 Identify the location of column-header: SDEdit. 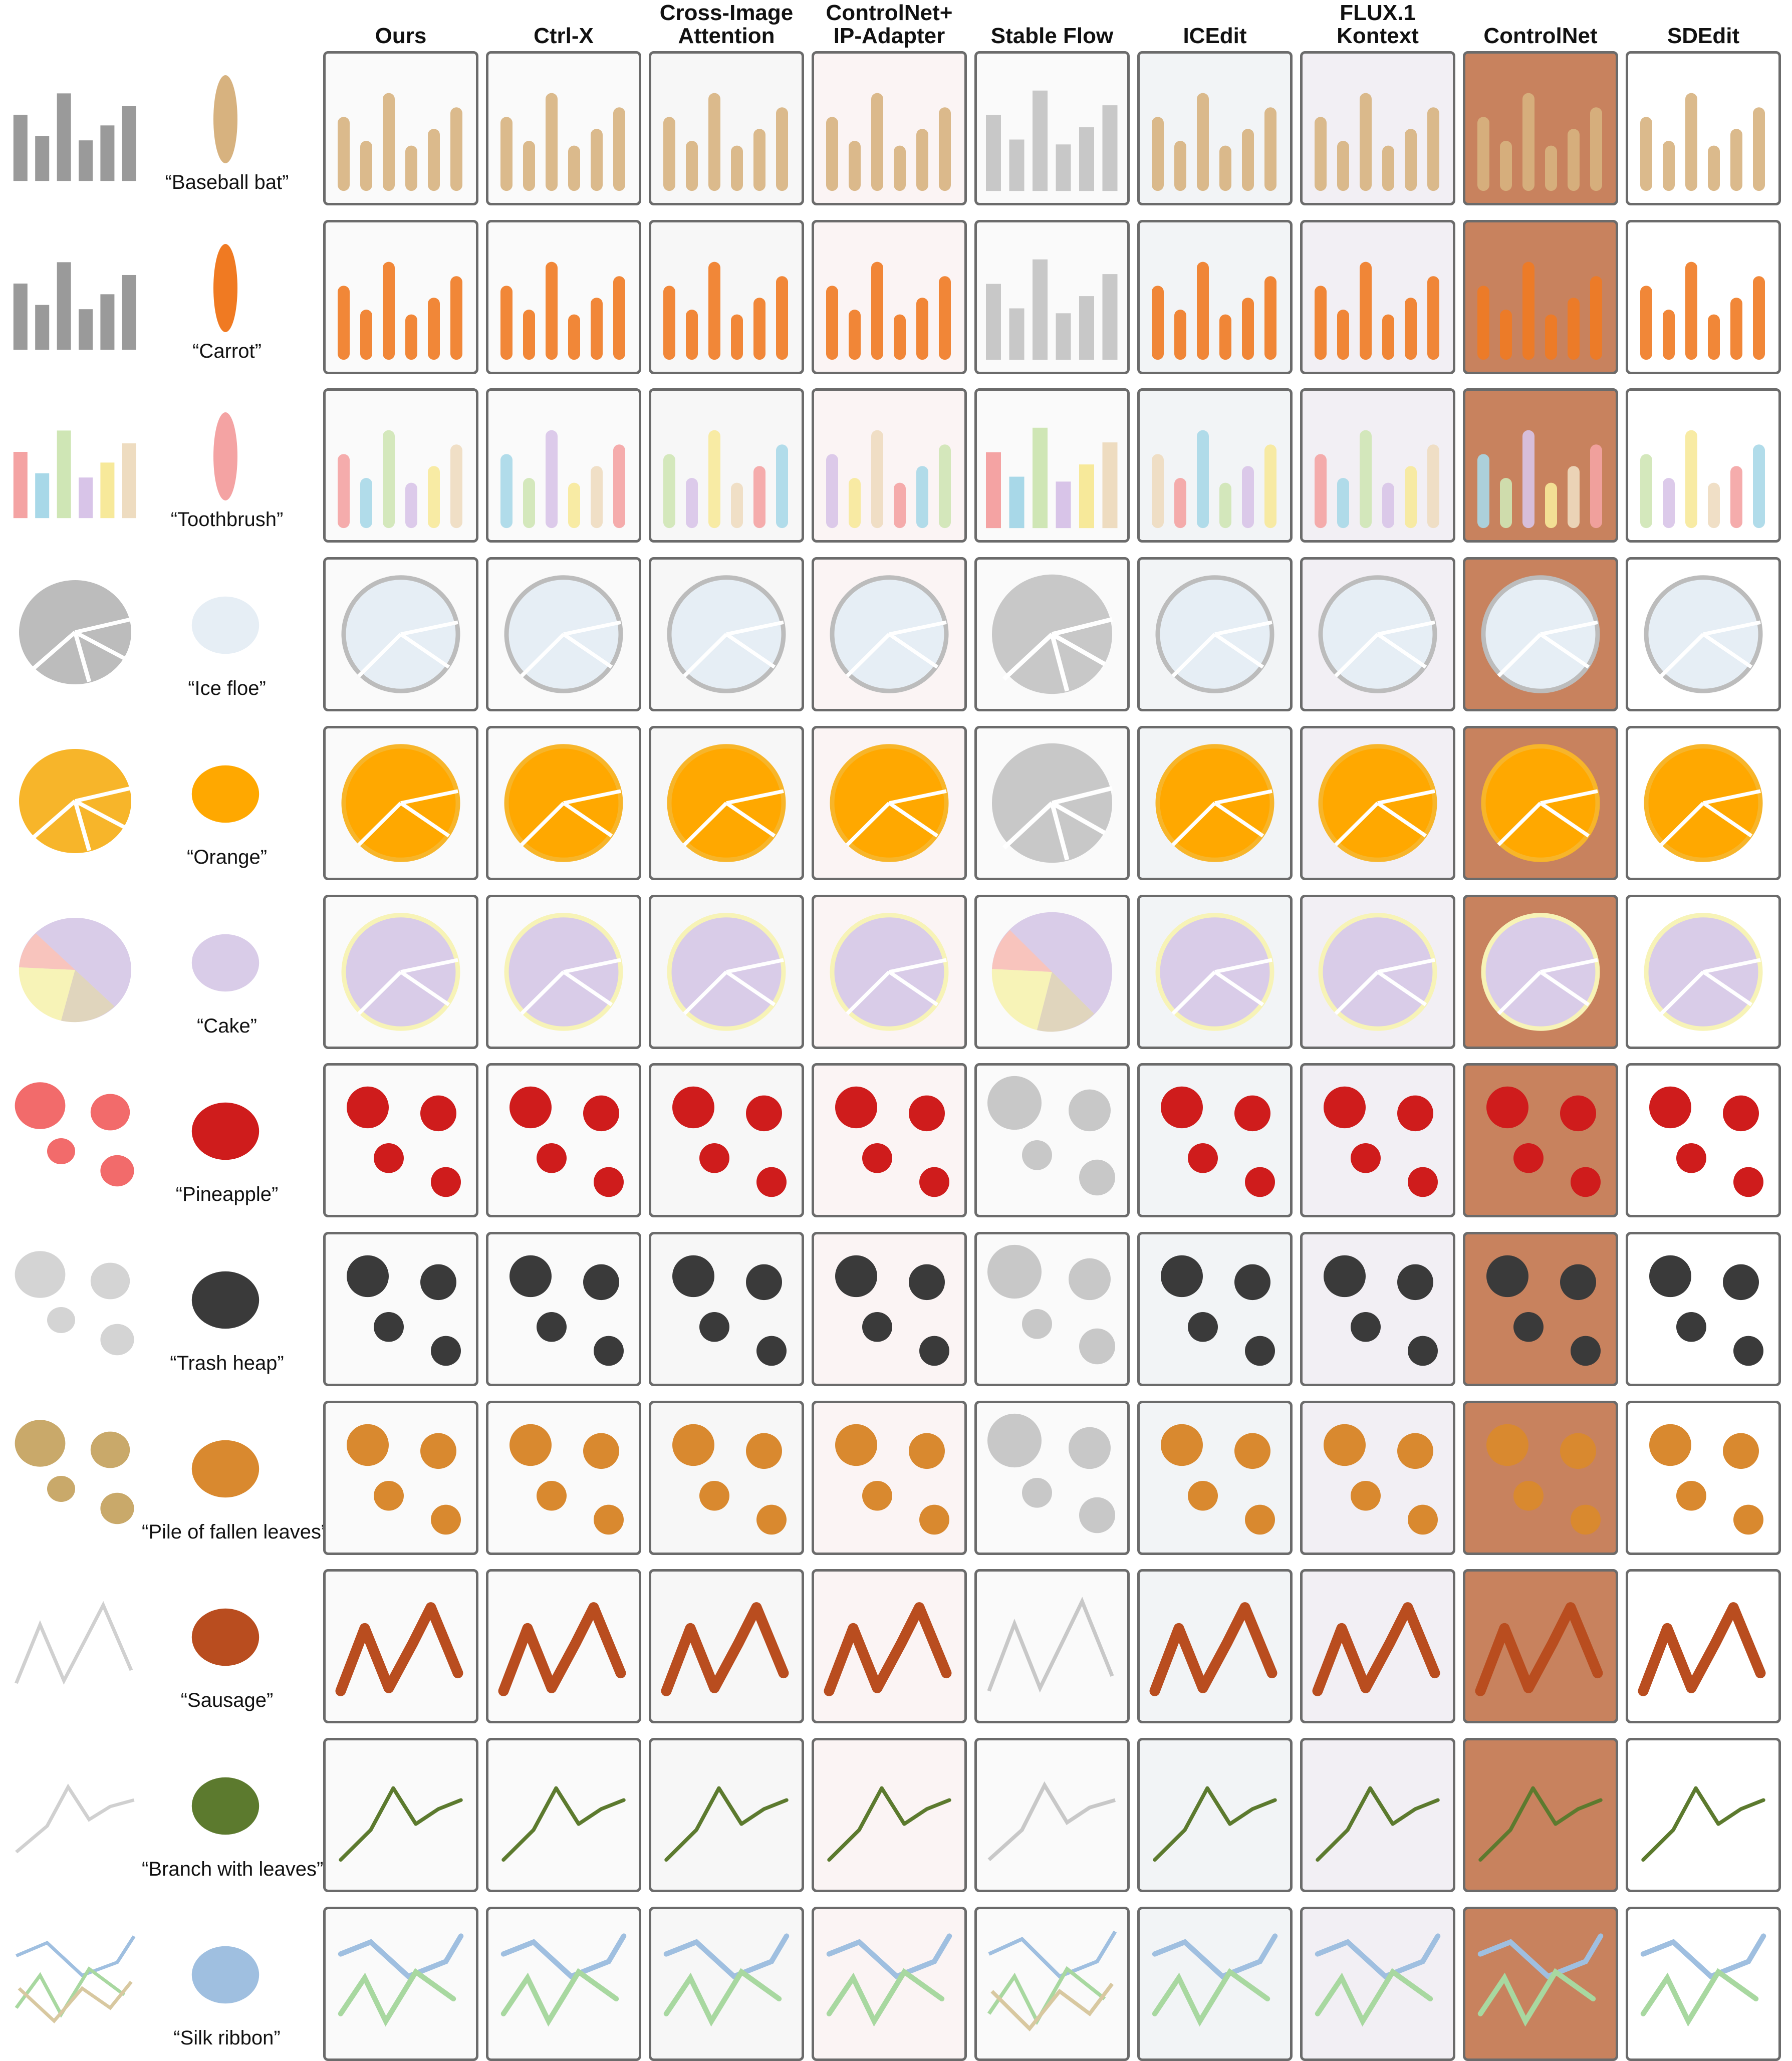
(1703, 36).